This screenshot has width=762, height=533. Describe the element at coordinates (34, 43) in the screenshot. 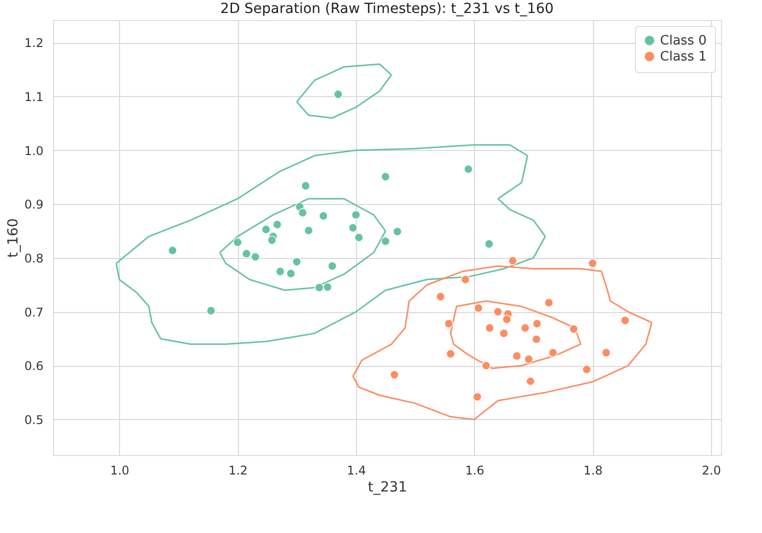

I see `y-tick-label: 1.2` at that location.